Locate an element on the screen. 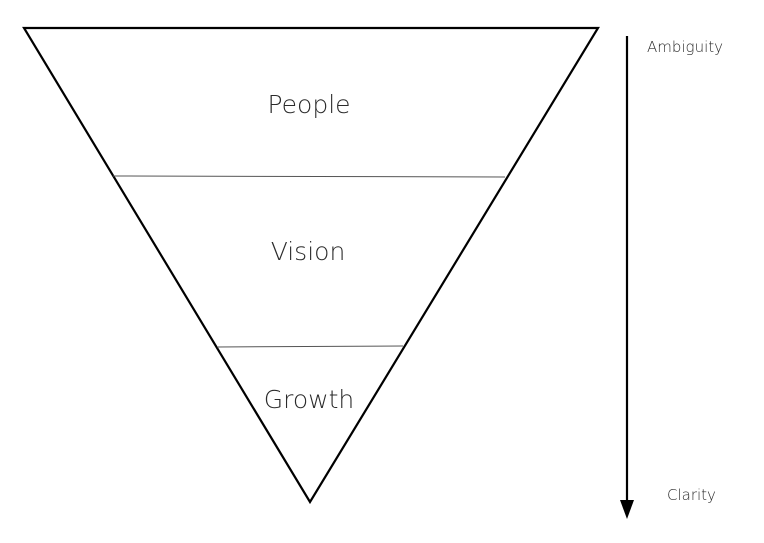 The height and width of the screenshot is (543, 764). scale-arrow-head-icon is located at coordinates (627, 509).